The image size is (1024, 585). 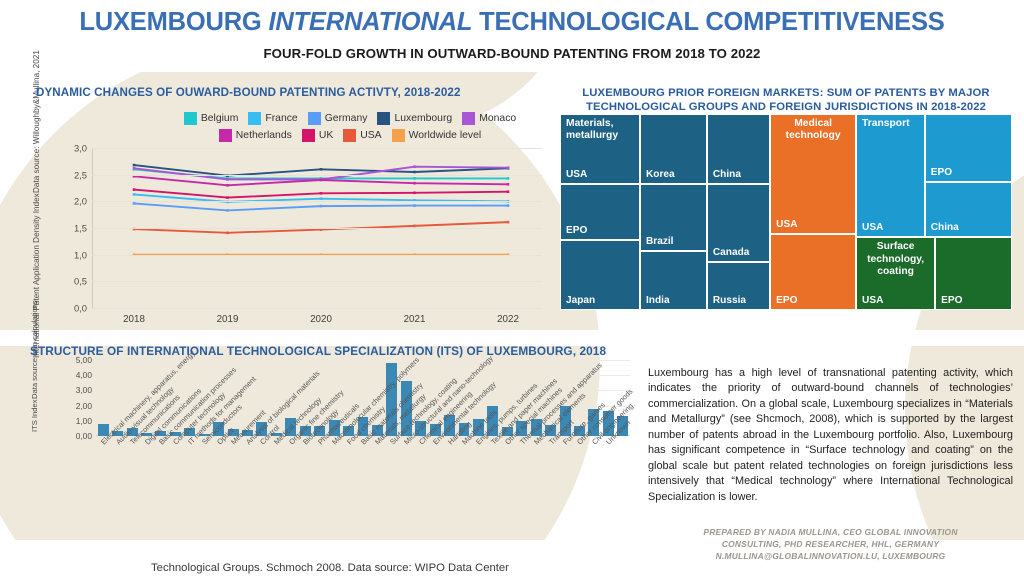 What do you see at coordinates (738, 285) in the screenshot?
I see `treemap-cell: Russia` at bounding box center [738, 285].